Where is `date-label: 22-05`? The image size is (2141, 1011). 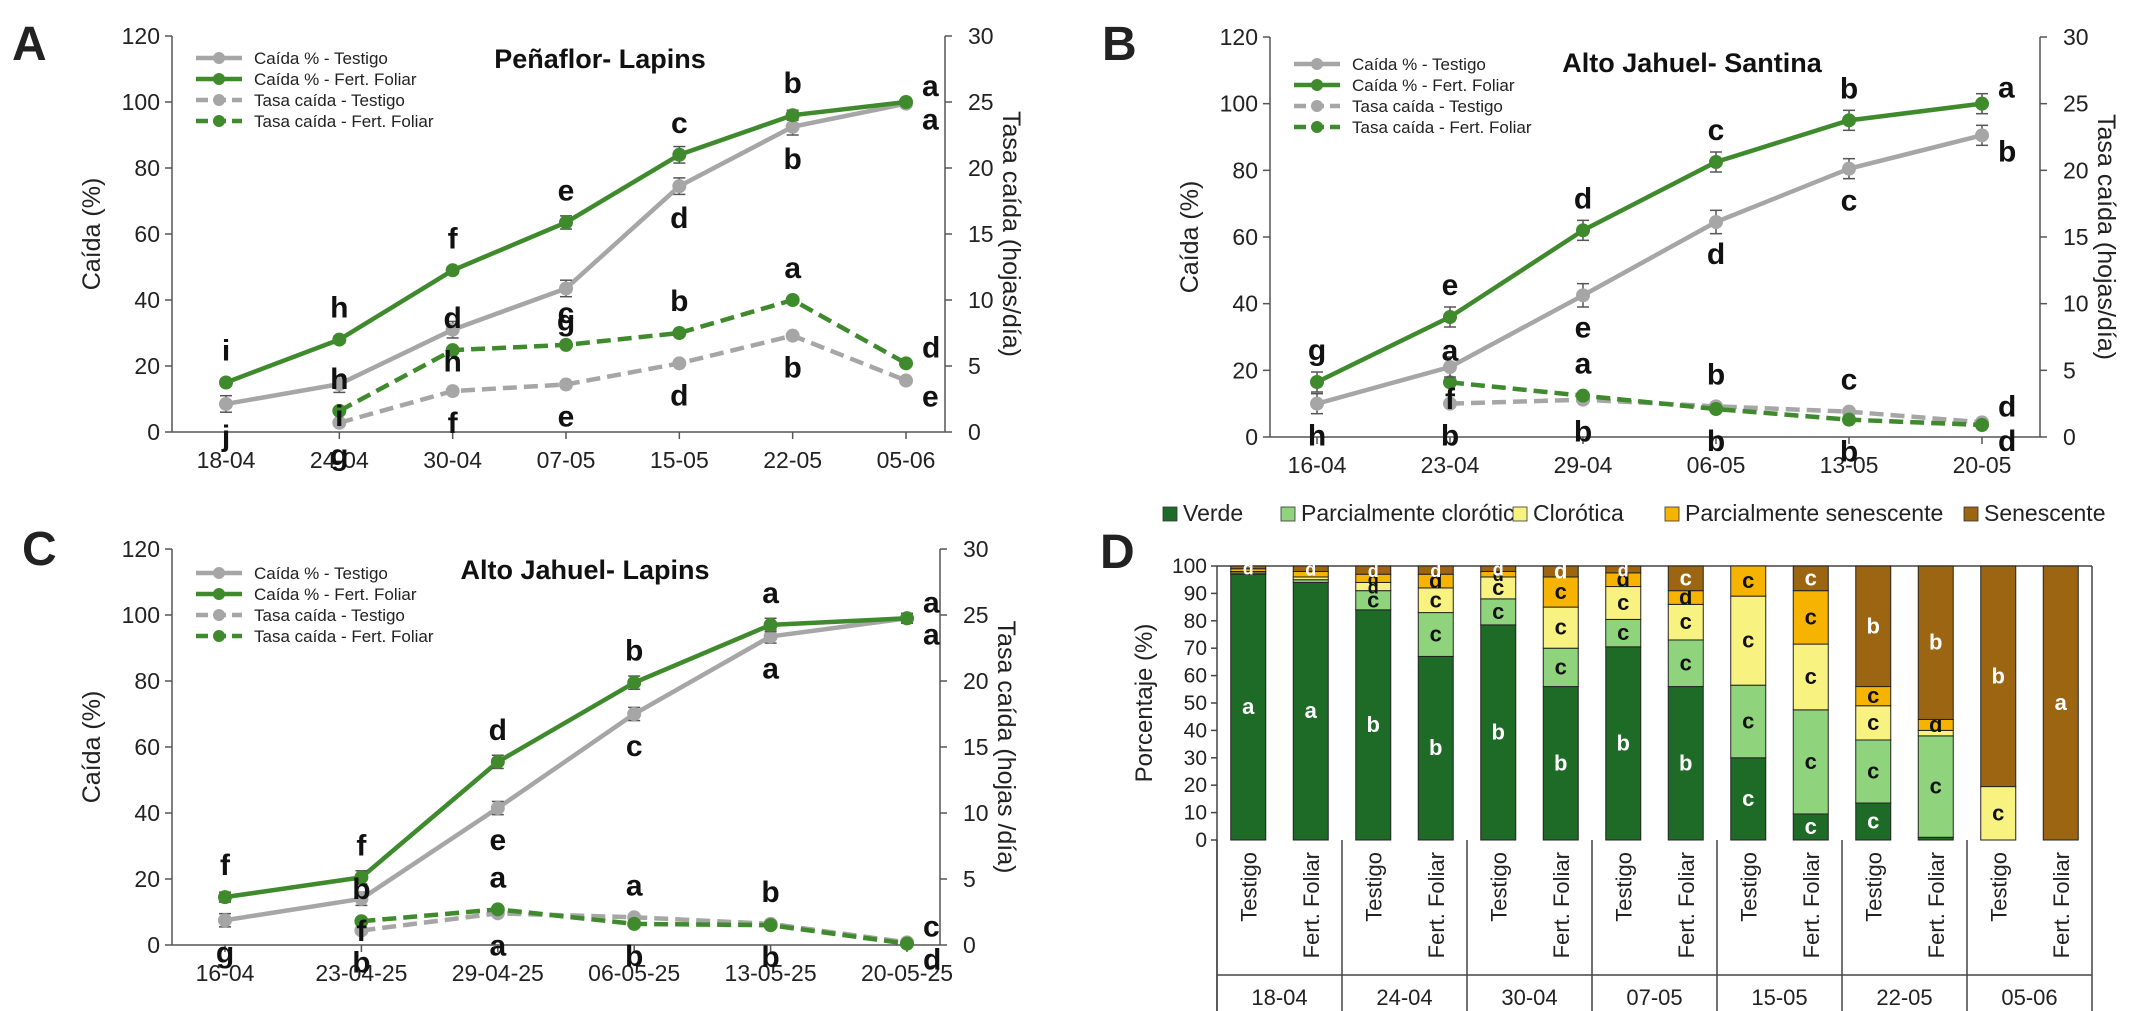
date-label: 22-05 is located at coordinates (1904, 997).